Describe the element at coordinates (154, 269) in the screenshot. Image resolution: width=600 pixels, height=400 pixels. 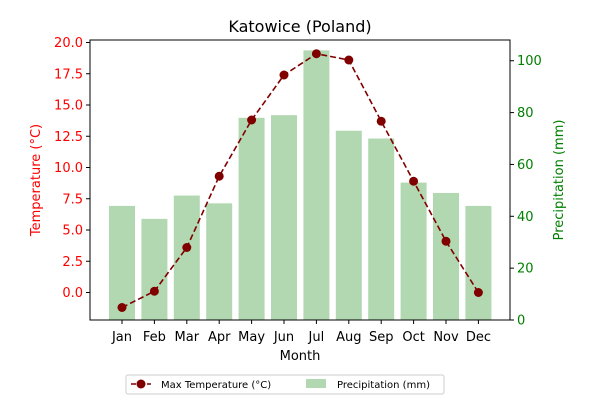
I see `bar-feb` at that location.